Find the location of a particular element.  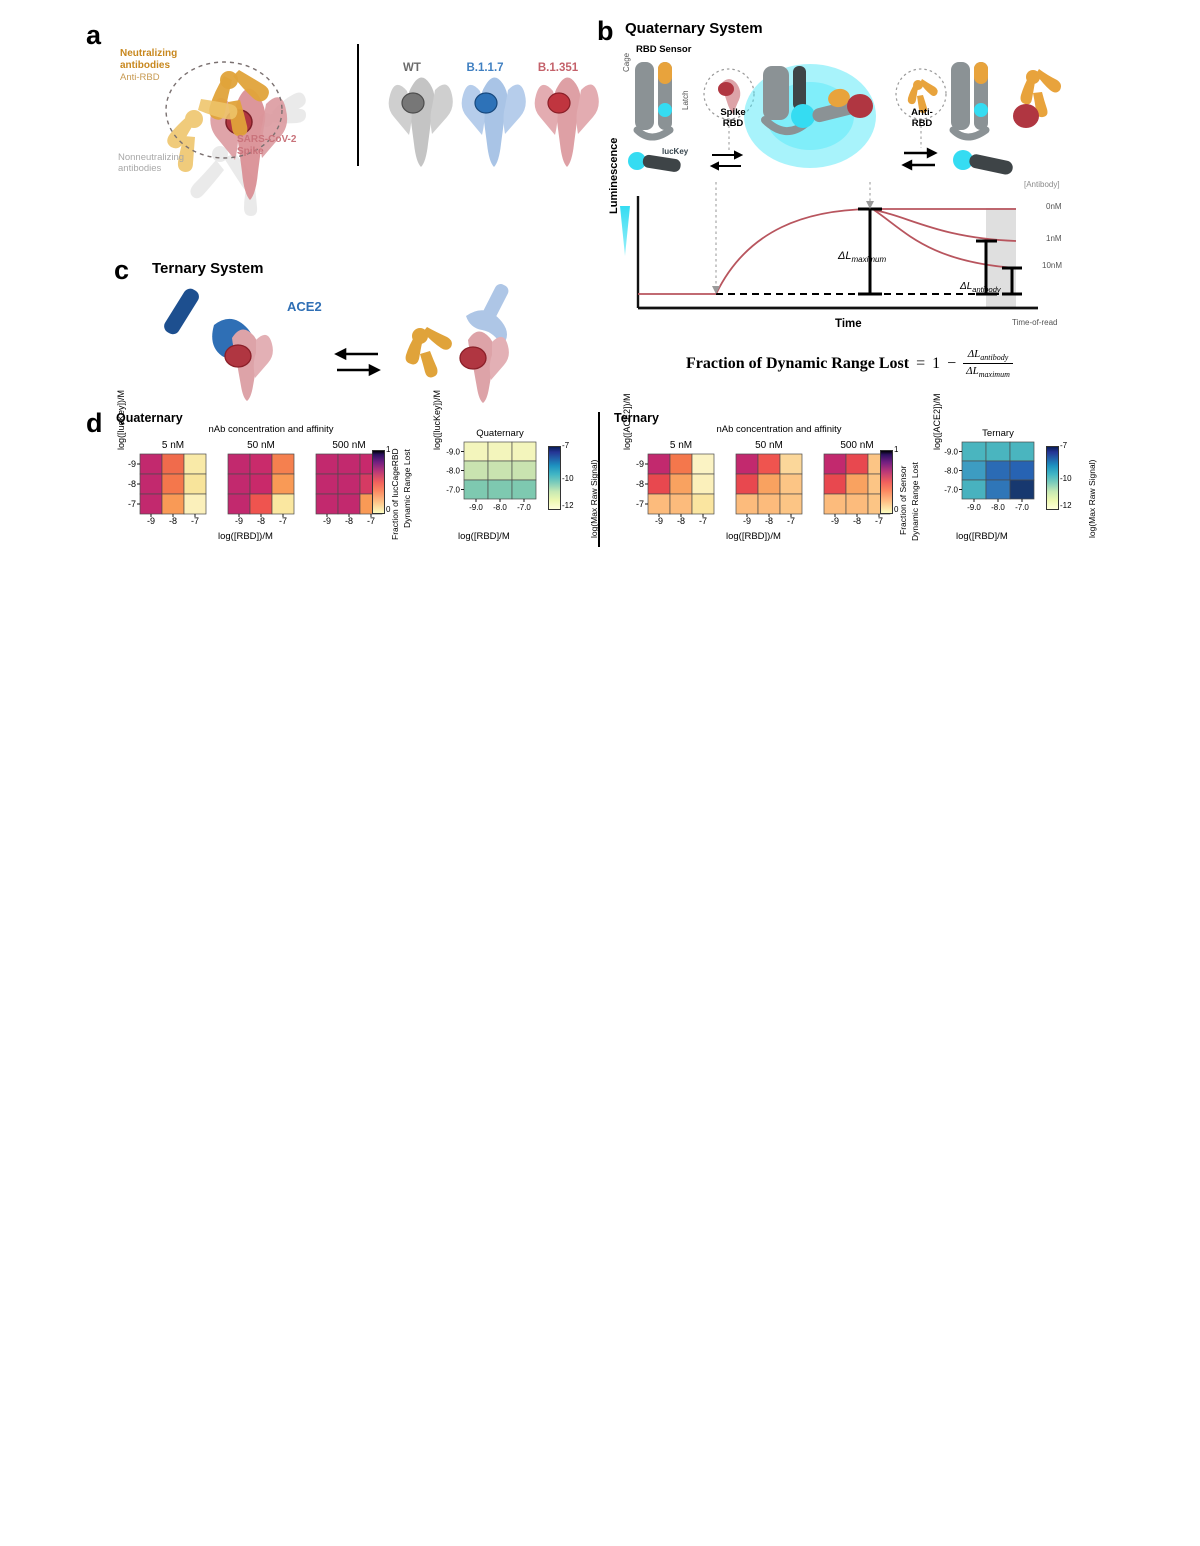

delta-l-maximum-label: ΔLmaximum is located at coordinates (862, 257).